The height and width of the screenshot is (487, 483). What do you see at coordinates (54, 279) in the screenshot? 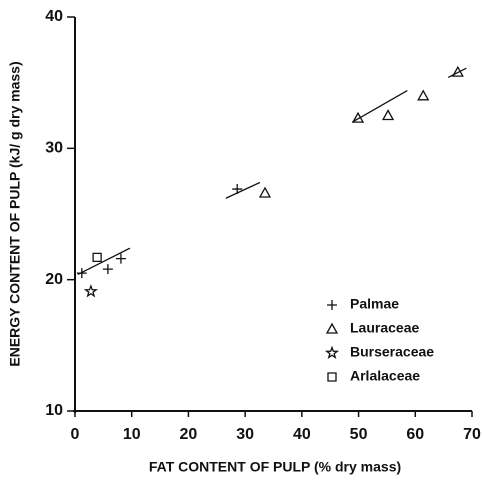
I see `y-tick-label: 20` at bounding box center [54, 279].